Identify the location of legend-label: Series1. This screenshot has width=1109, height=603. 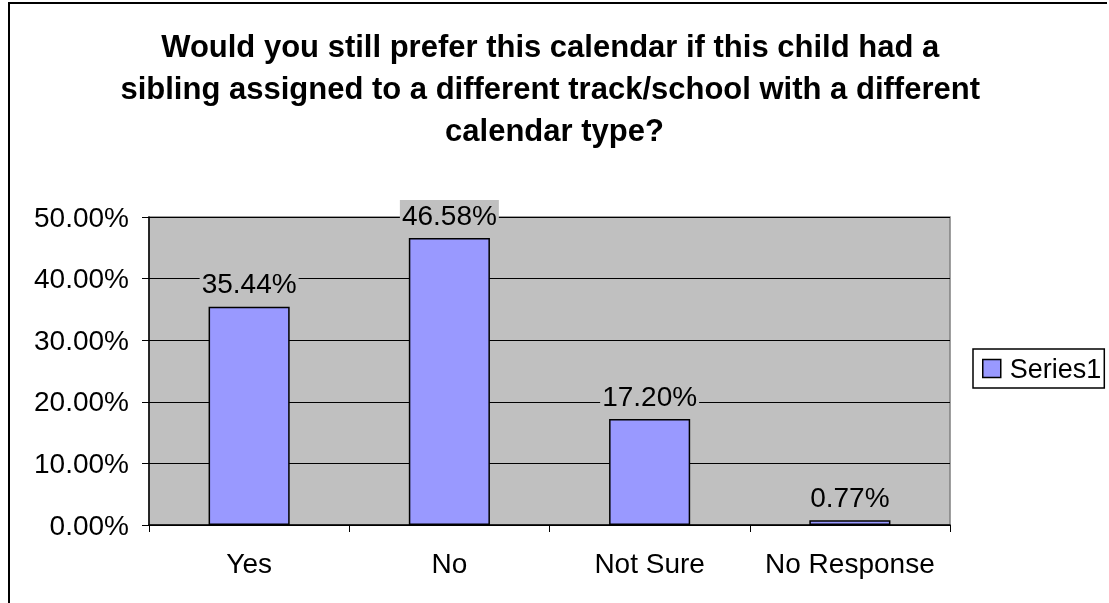
(1055, 368).